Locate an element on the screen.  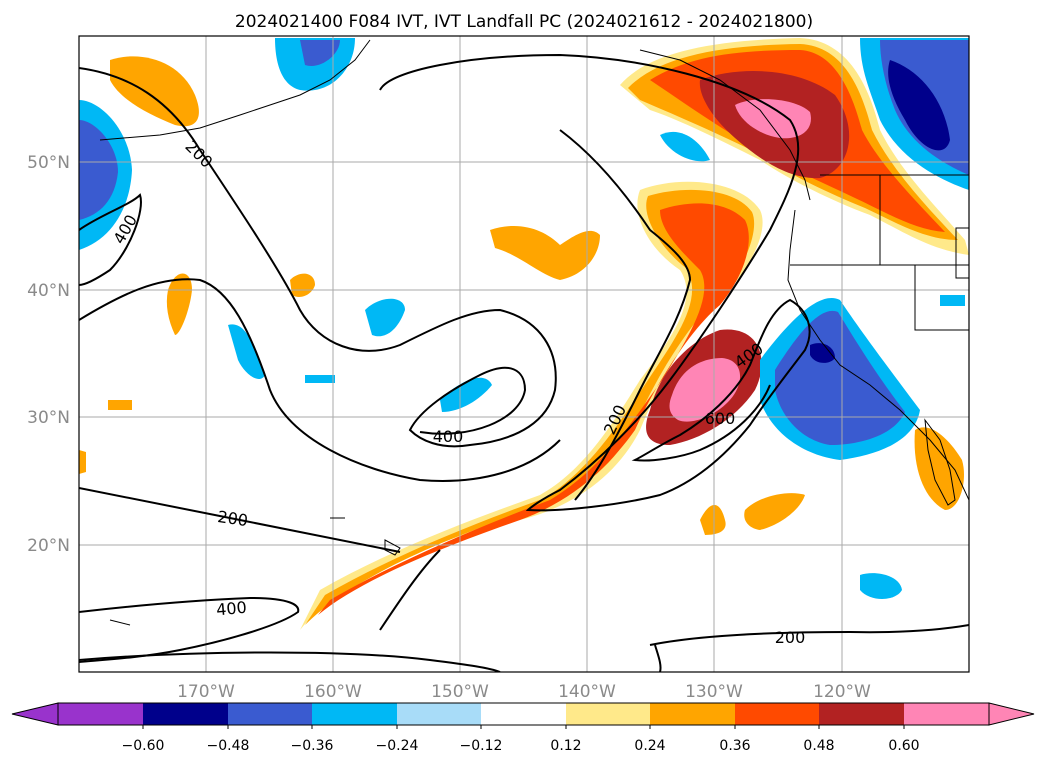
lat-label: 30°N is located at coordinates (48, 418).